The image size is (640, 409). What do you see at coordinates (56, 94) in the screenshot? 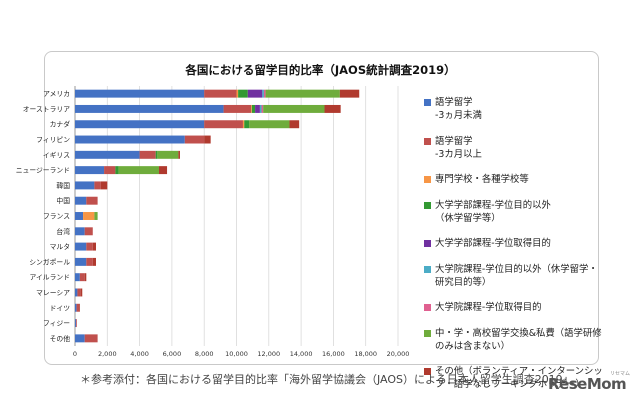
I see `y-category-label: アメリカ` at bounding box center [56, 94].